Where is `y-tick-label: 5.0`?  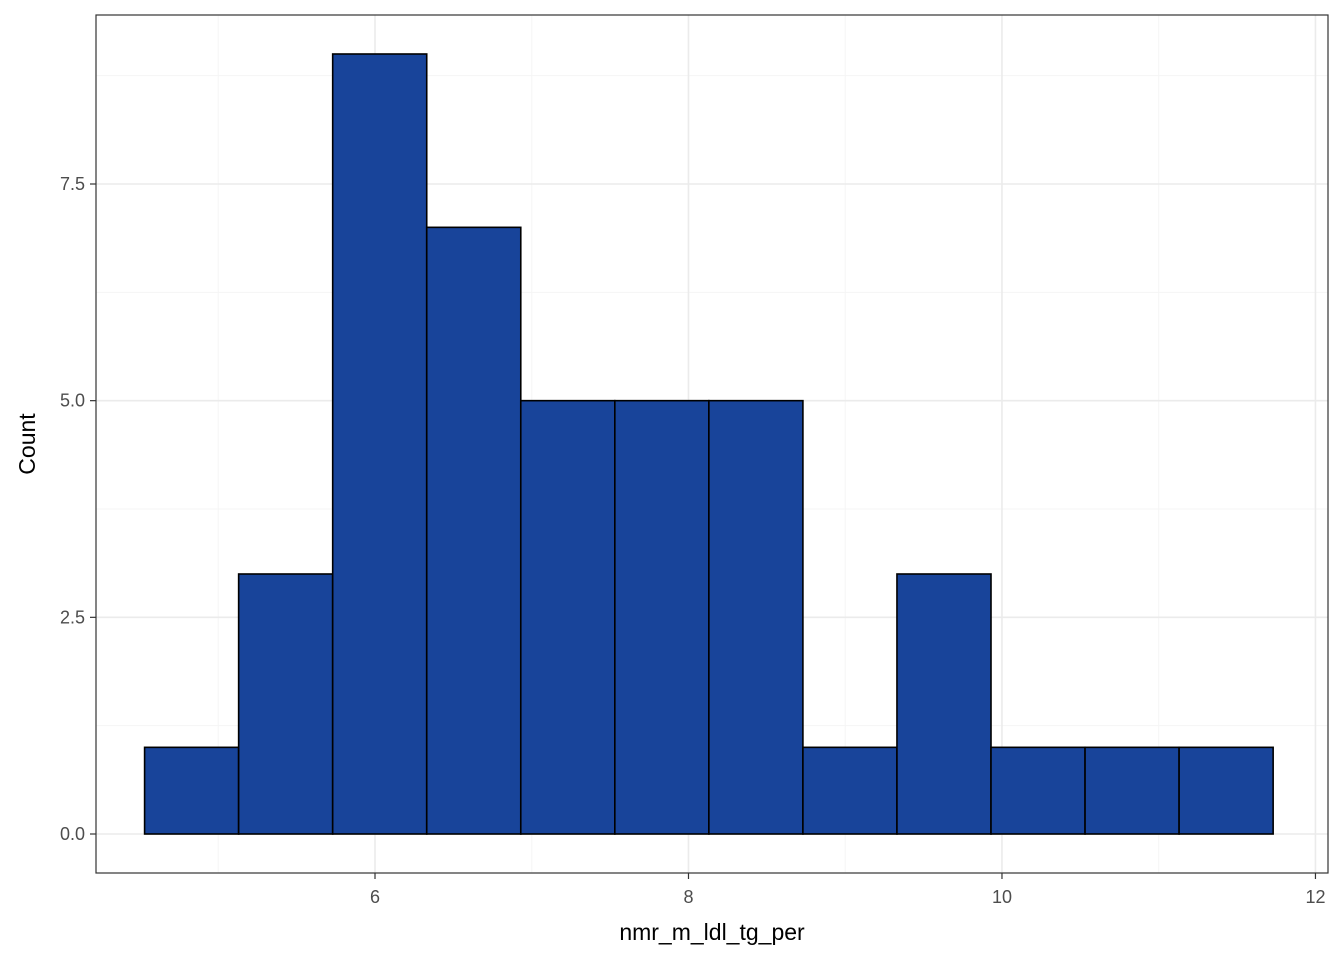 y-tick-label: 5.0 is located at coordinates (72, 401).